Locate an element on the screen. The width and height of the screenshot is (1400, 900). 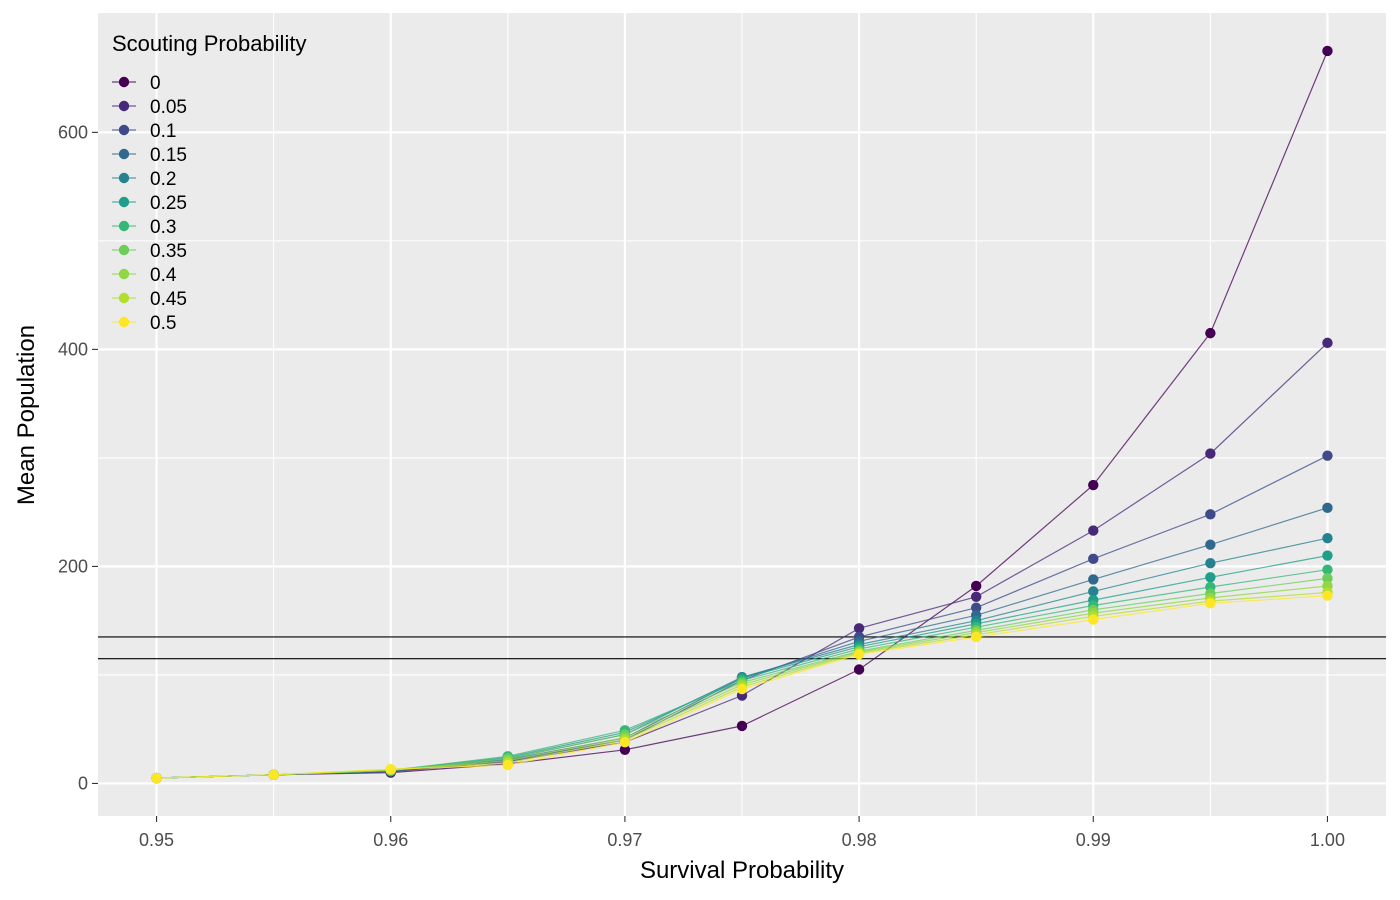
y-tick-label: 400 is located at coordinates (73, 349).